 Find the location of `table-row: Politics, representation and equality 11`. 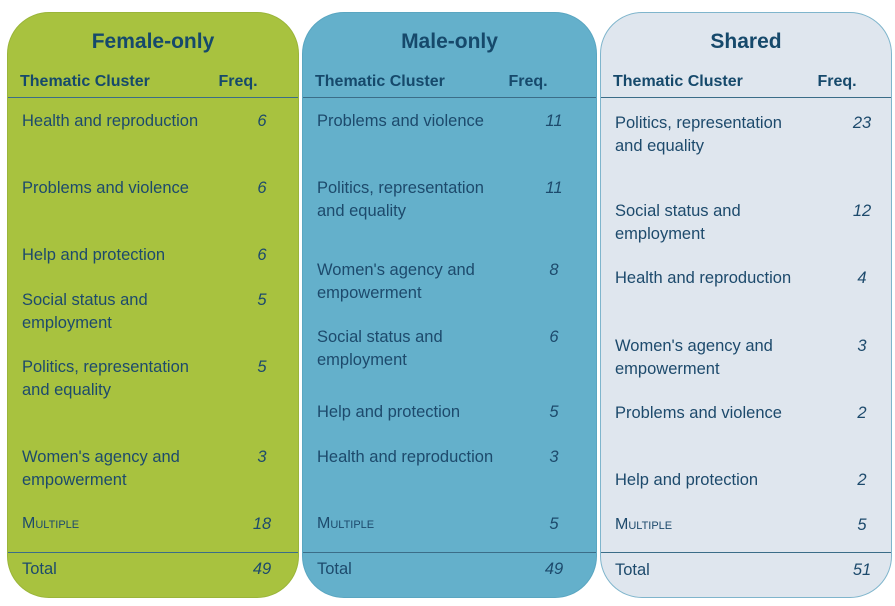

table-row: Politics, representation and equality 11 is located at coordinates (456, 199).